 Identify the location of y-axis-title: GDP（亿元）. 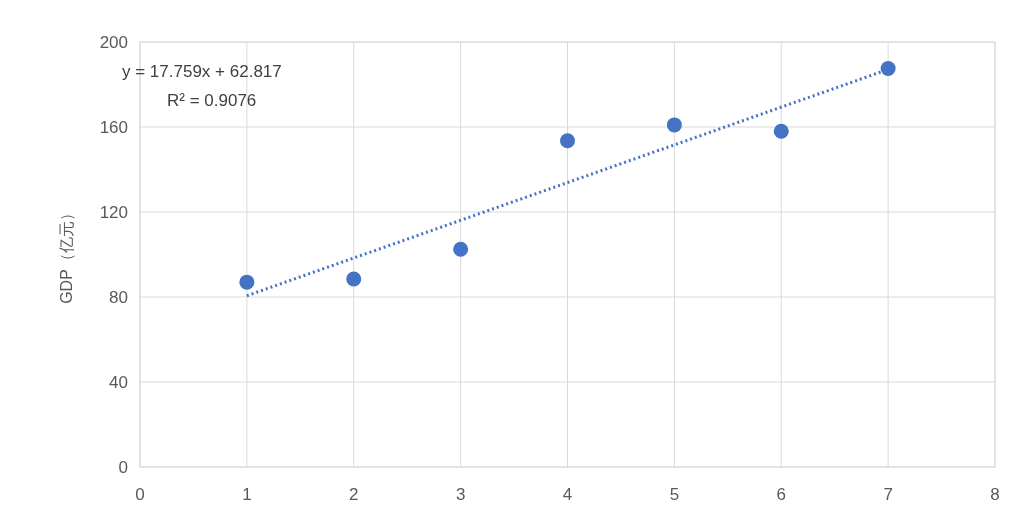
(66, 254).